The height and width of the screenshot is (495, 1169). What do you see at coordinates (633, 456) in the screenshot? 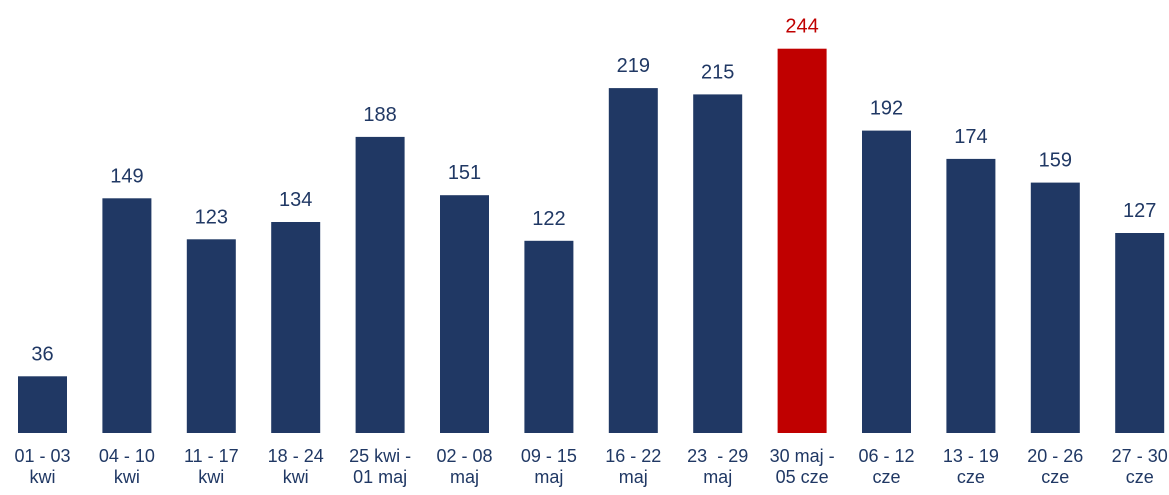
I see `category-label-line: 16 - 22` at bounding box center [633, 456].